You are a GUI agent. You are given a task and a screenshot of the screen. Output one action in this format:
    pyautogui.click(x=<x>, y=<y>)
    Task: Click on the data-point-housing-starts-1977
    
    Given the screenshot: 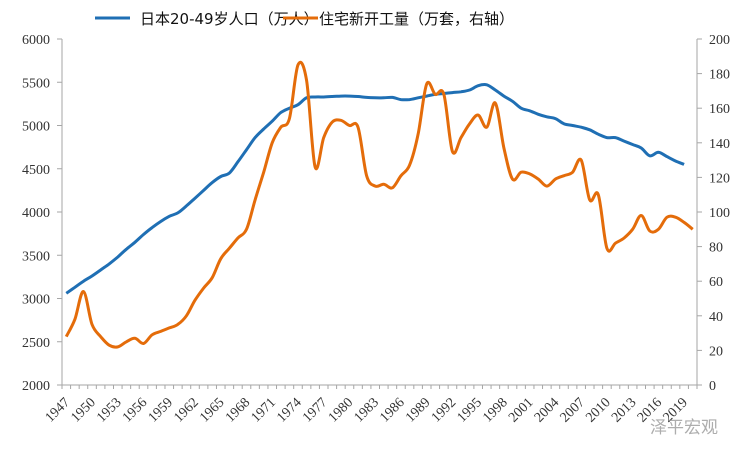 What is the action you would take?
    pyautogui.click(x=323, y=137)
    